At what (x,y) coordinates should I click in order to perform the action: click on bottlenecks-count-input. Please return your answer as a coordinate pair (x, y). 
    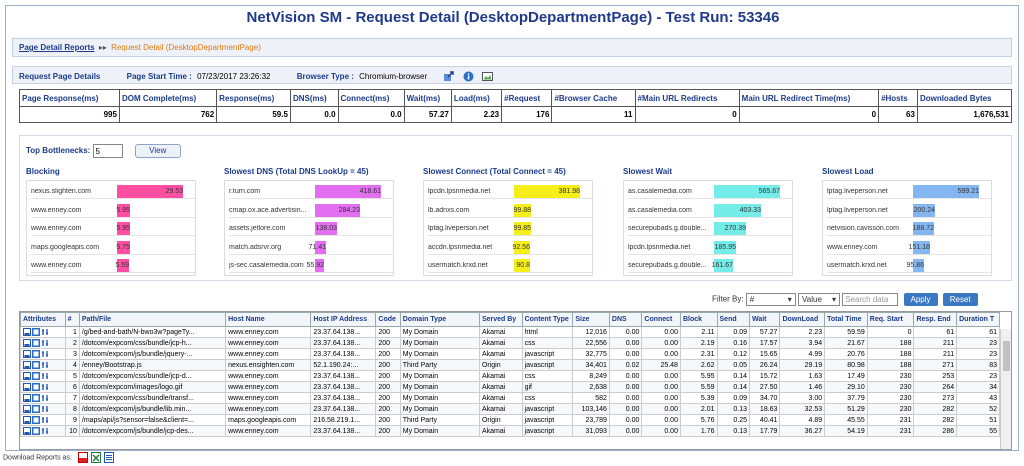
    Looking at the image, I should click on (107, 151).